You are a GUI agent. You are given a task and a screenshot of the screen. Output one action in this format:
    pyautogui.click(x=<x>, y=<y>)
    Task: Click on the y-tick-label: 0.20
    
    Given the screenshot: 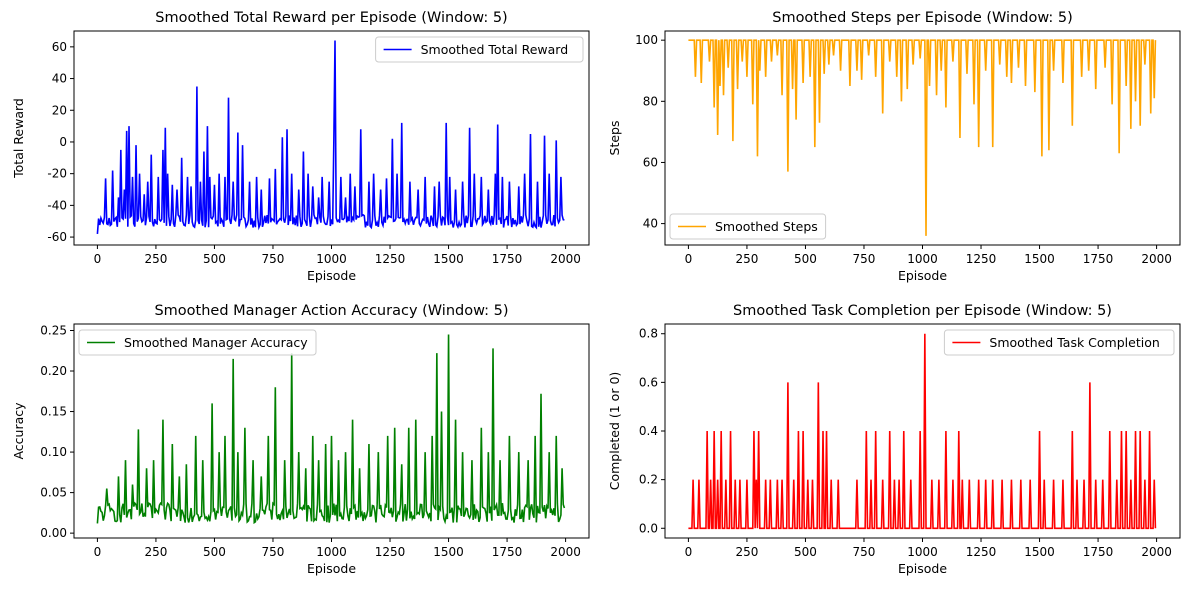 What is the action you would take?
    pyautogui.click(x=53, y=371)
    